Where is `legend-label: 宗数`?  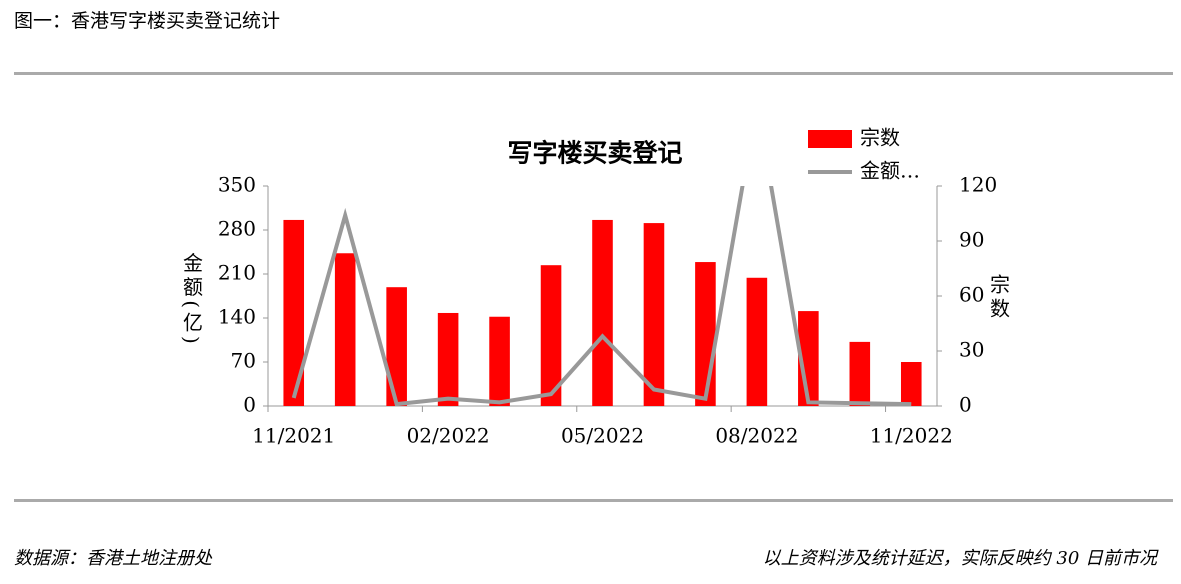 legend-label: 宗数 is located at coordinates (880, 138).